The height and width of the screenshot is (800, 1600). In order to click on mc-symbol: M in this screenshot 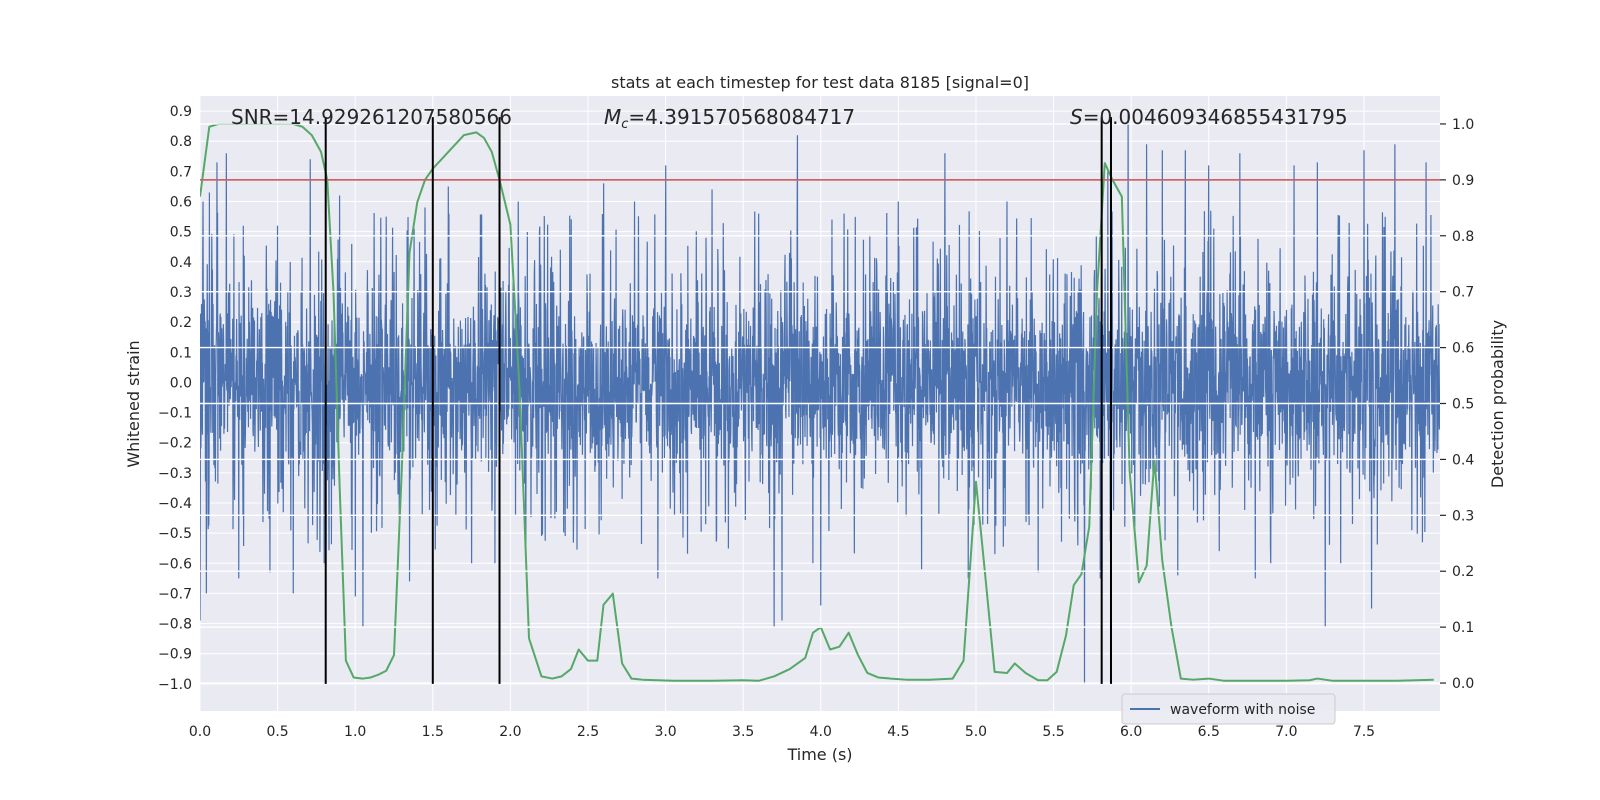, I will do `click(612, 117)`.